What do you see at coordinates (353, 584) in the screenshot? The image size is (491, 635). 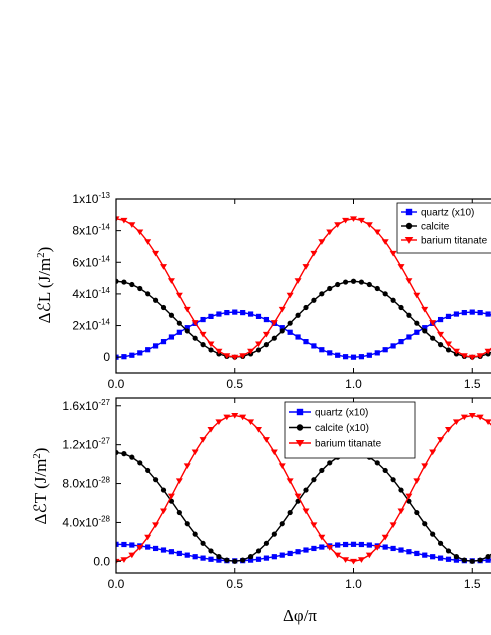 I see `x-tick-label: 1.0` at bounding box center [353, 584].